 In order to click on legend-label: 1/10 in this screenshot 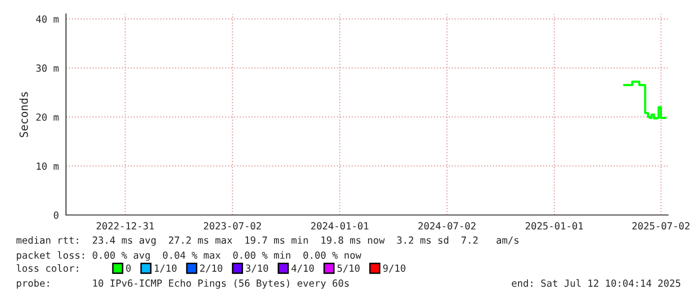, I will do `click(165, 268)`.